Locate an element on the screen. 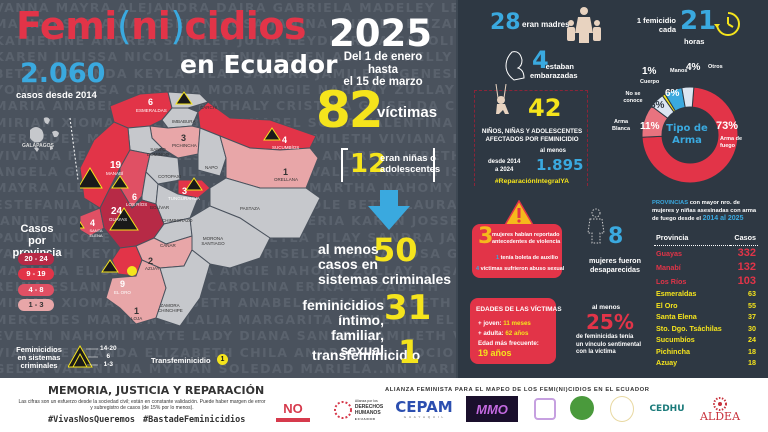 The image size is (768, 432). oldest-value: 62 años is located at coordinates (517, 333).